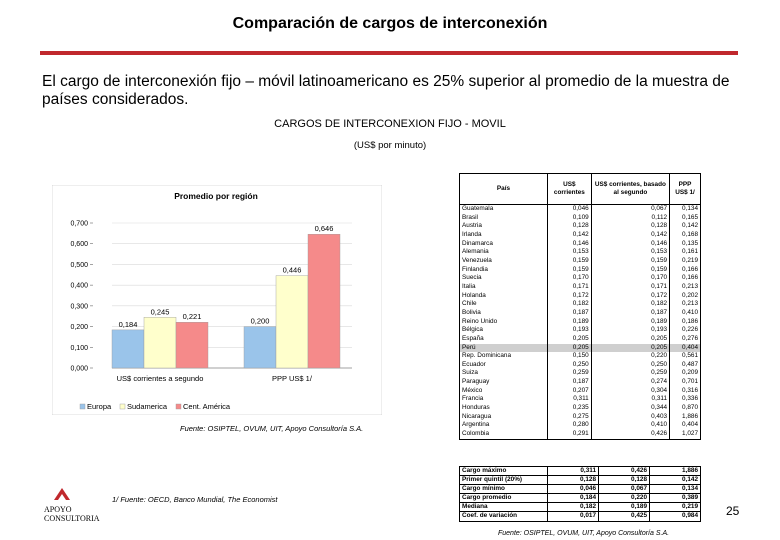 Image resolution: width=780 pixels, height=540 pixels. I want to click on col-header-usd: US$ corrientes, so click(569, 189).